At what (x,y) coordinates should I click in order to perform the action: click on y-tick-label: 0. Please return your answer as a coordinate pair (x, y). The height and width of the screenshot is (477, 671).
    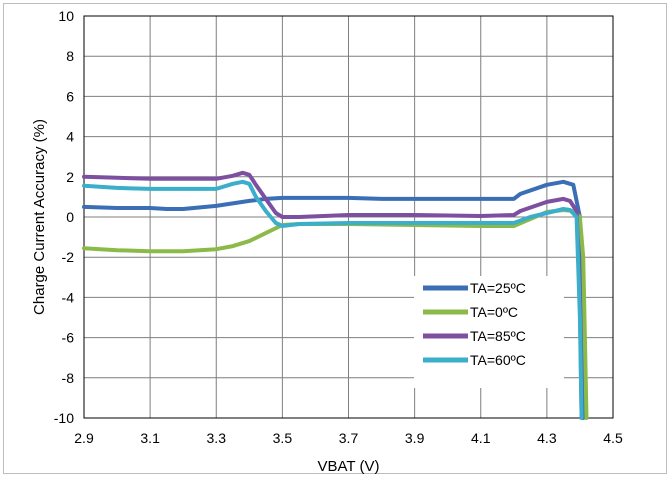
    Looking at the image, I should click on (70, 217).